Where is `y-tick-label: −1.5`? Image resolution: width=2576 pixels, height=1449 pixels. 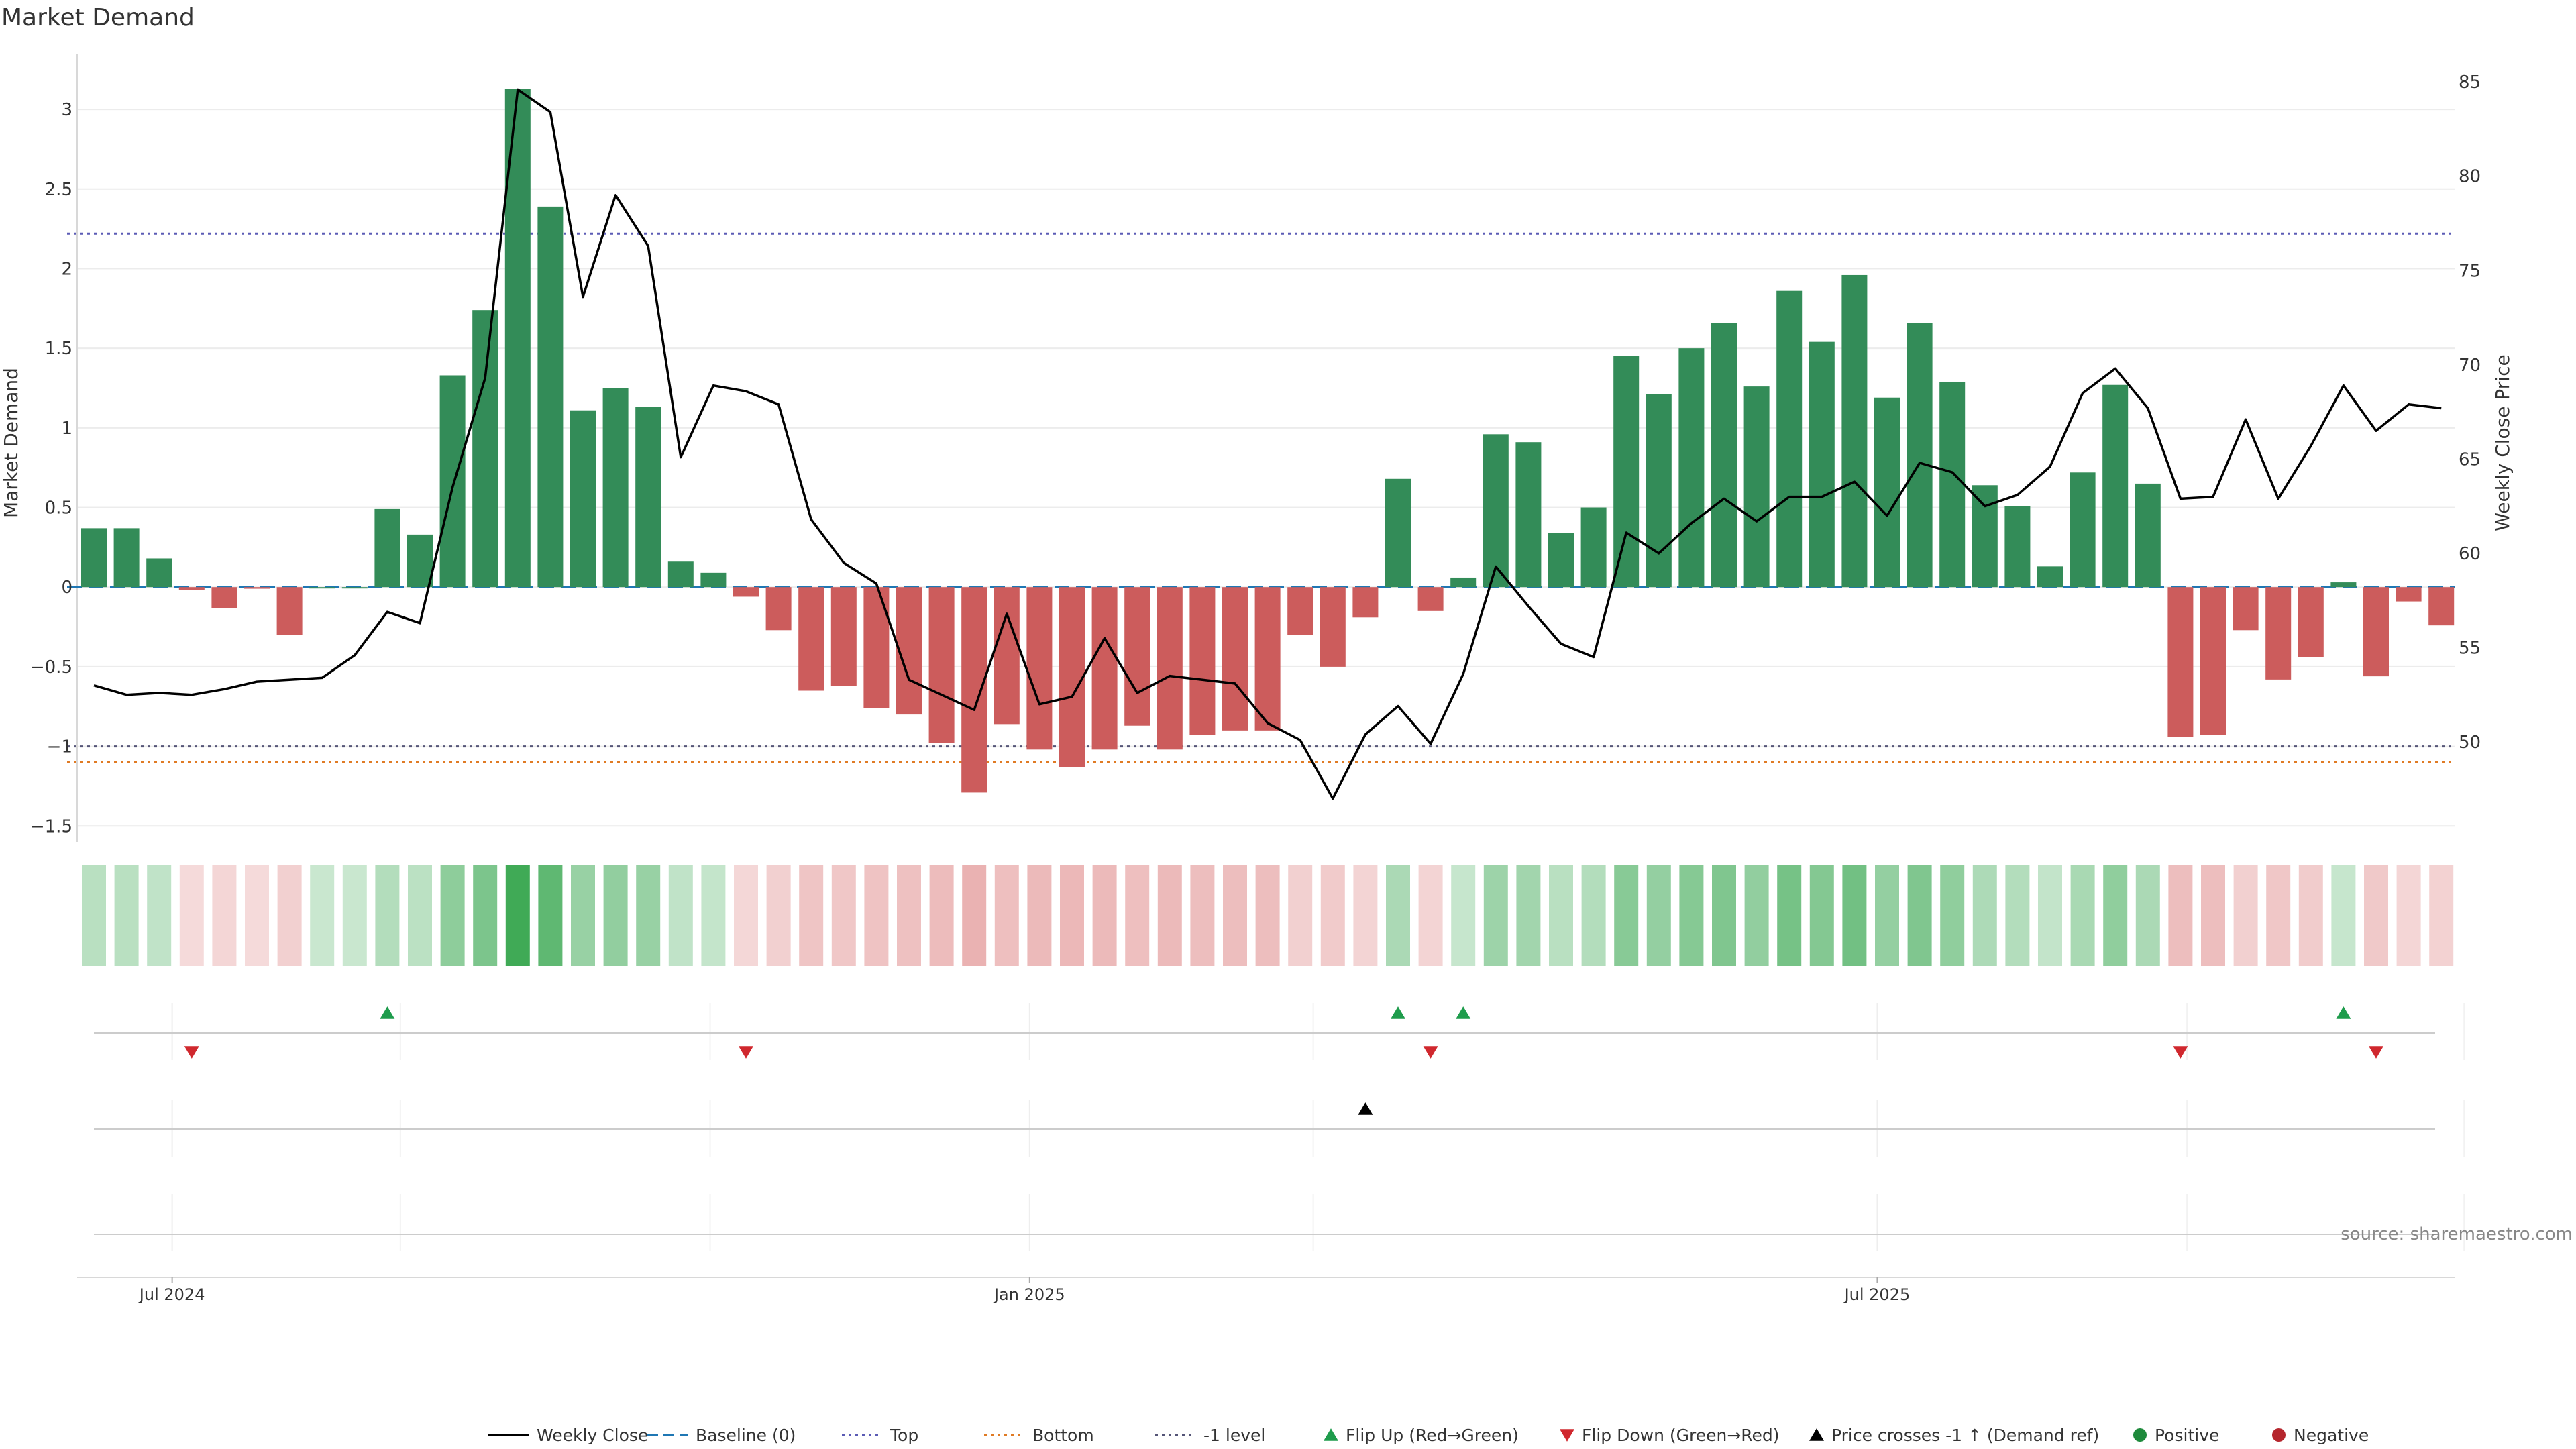
y-tick-label: −1.5 is located at coordinates (51, 826).